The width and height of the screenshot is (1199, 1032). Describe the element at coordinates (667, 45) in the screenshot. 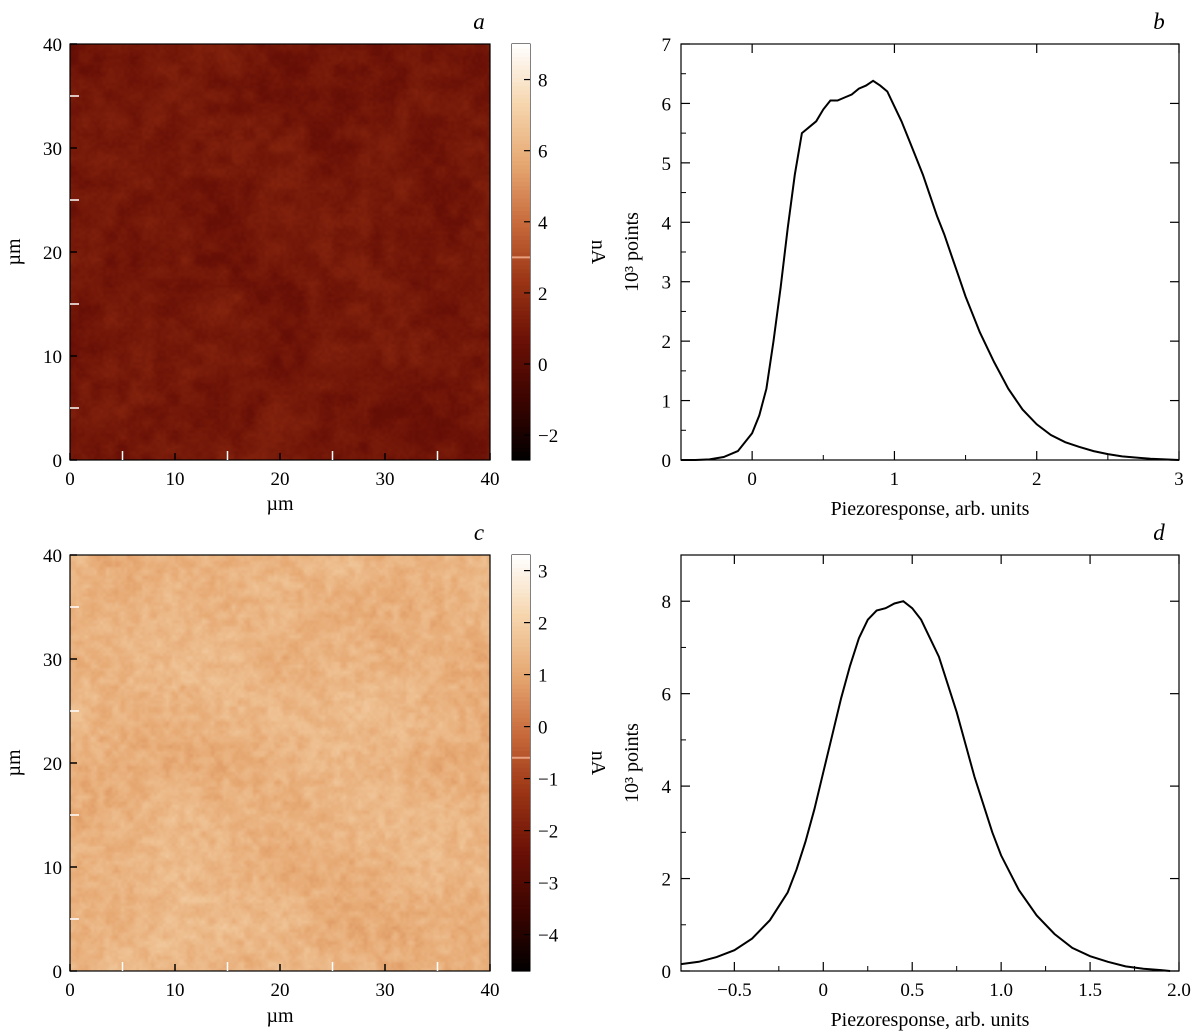

I see `panel-b-y-tick-label: 7` at that location.